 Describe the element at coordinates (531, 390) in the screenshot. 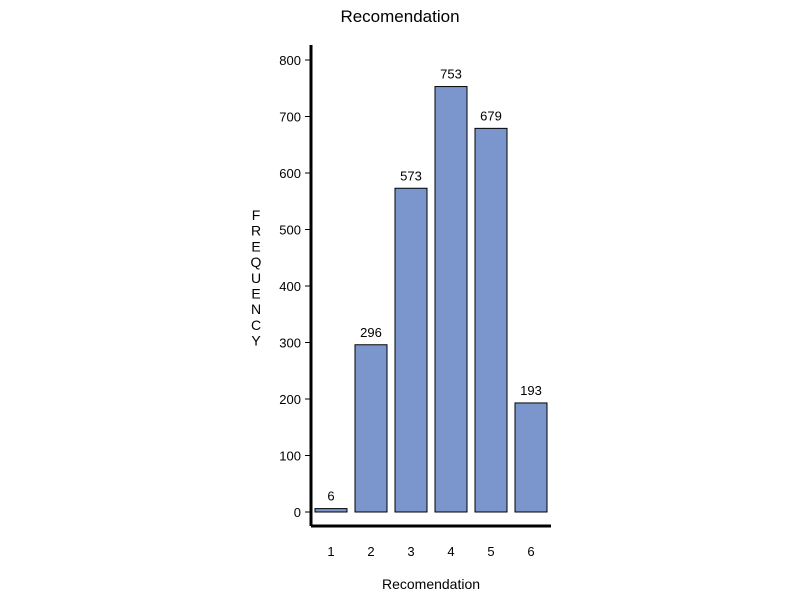

I see `bar-value-label: 193` at that location.